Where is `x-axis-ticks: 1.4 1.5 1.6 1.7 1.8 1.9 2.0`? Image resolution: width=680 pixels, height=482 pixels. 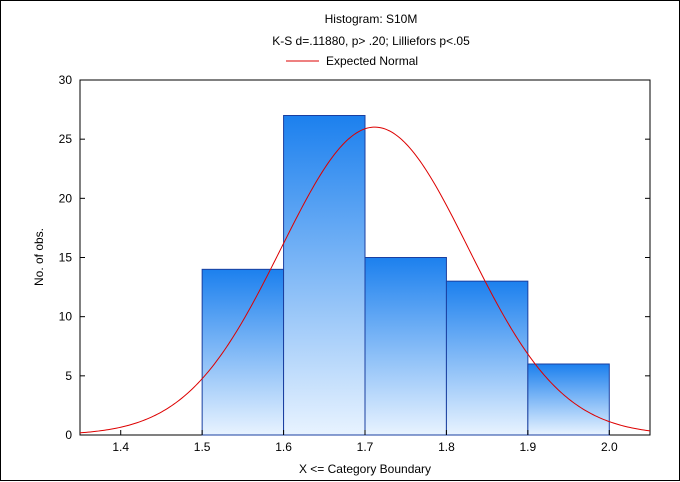
x-axis-ticks: 1.4 1.5 1.6 1.7 1.8 1.9 2.0 is located at coordinates (365, 442).